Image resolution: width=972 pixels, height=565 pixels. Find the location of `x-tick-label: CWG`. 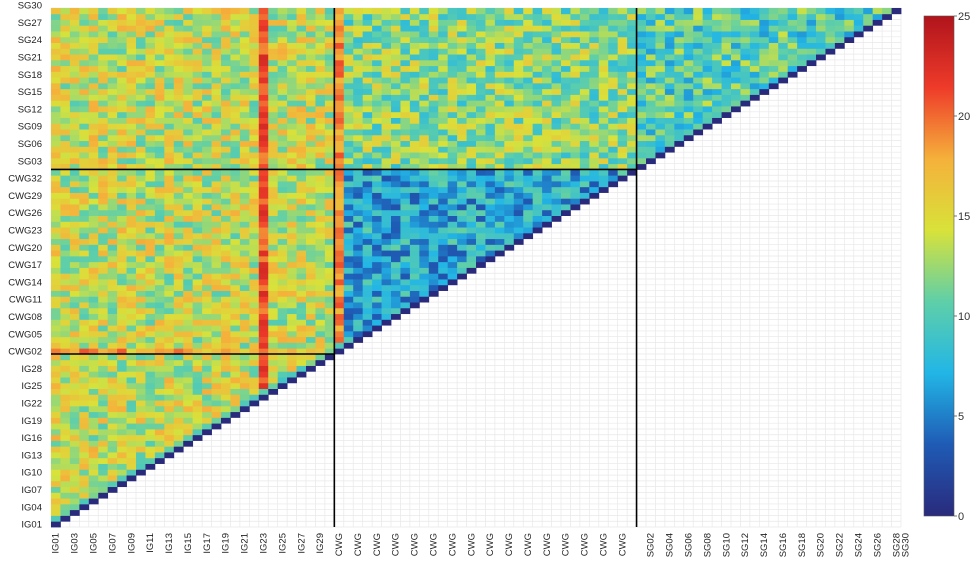

x-tick-label: CWG is located at coordinates (377, 544).